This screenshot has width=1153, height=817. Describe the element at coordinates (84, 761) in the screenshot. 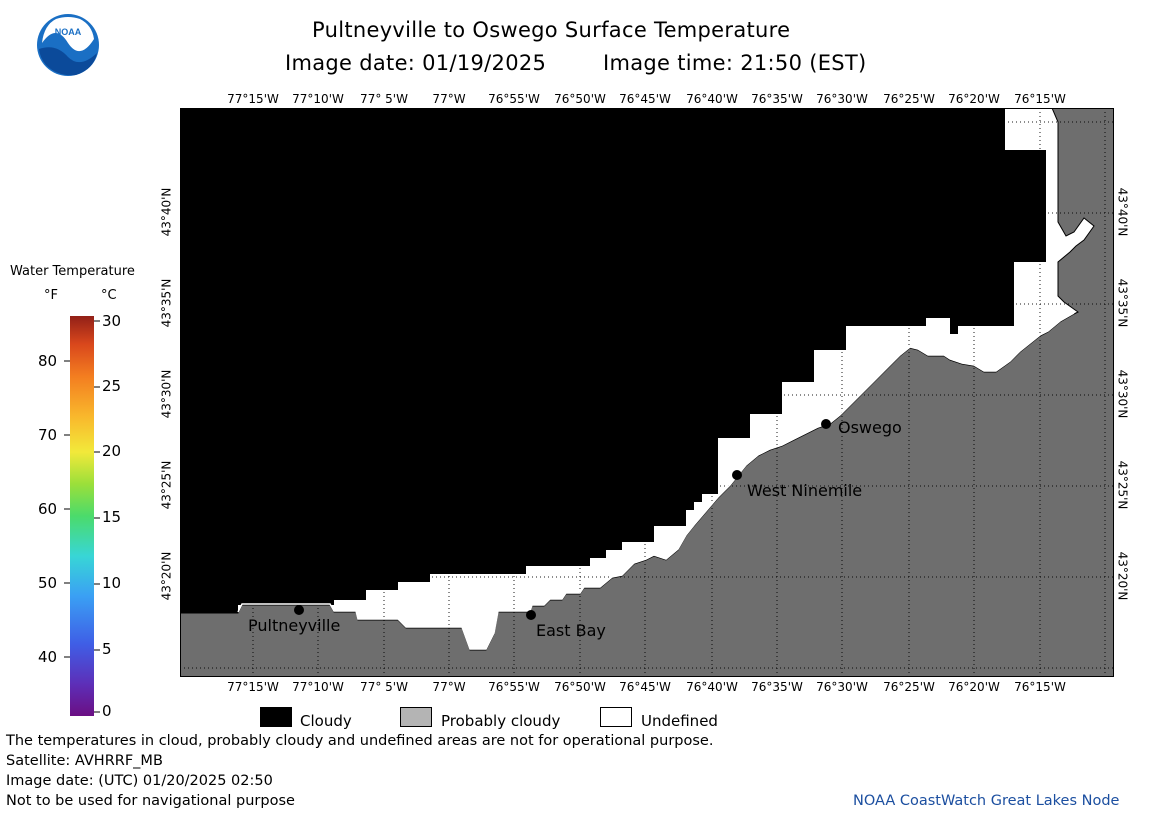

I see `satellite-text: Satellite: AVHRRF_MB` at that location.